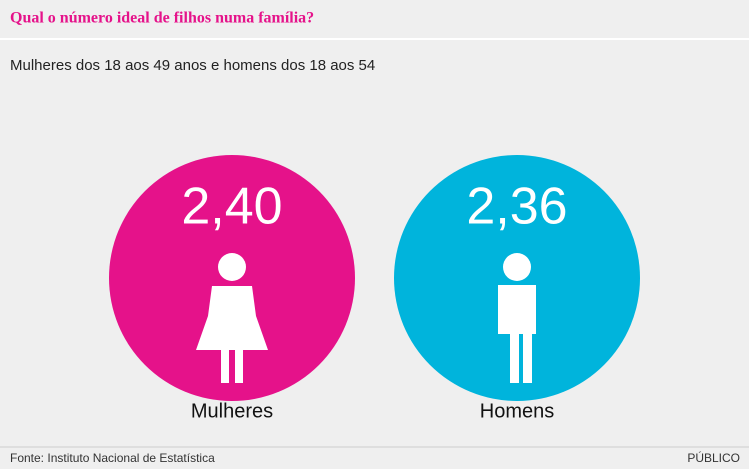 The height and width of the screenshot is (469, 749). I want to click on credit: PÚBLICO, so click(713, 457).